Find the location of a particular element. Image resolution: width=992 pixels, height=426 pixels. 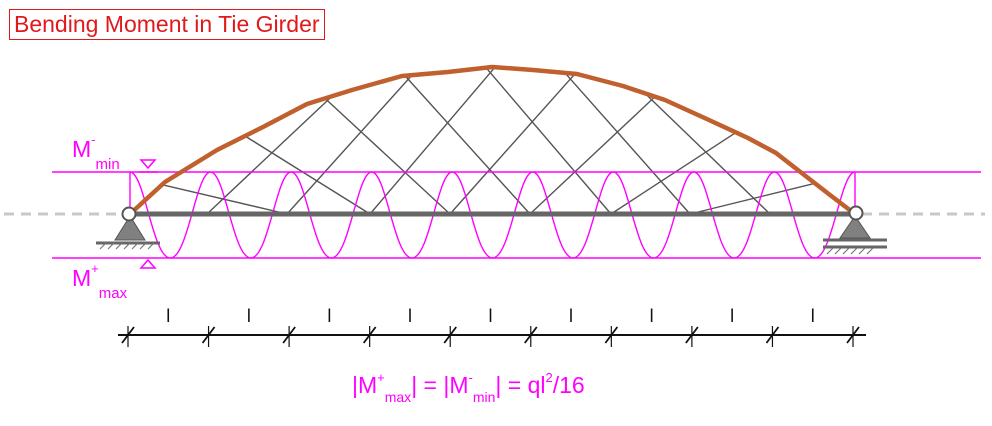

dimension-ticks is located at coordinates (490, 336).